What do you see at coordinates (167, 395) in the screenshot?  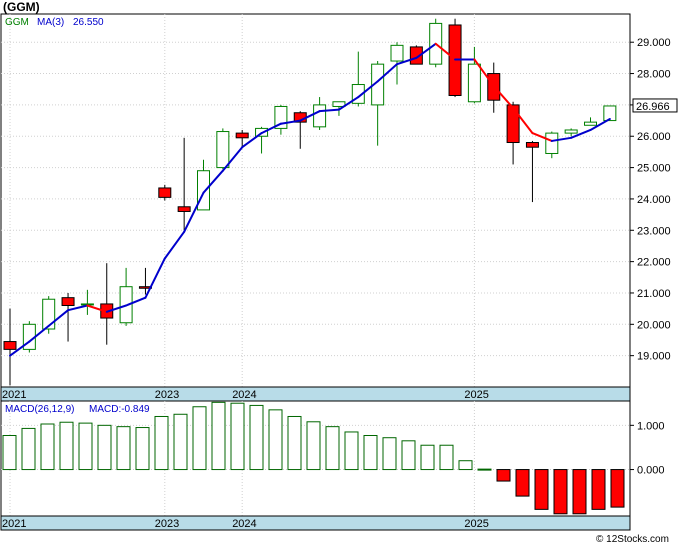 I see `price-x-label: 2023` at bounding box center [167, 395].